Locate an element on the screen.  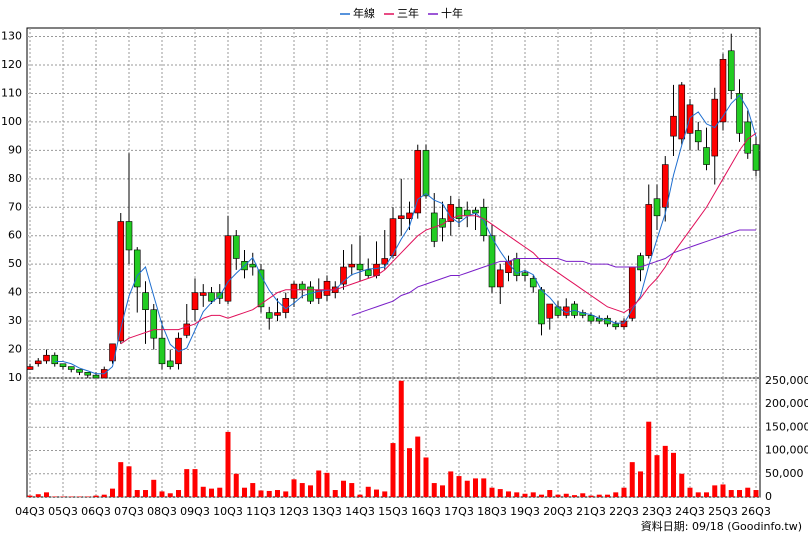
x-tick-label: 04Q3 is located at coordinates (30, 511).